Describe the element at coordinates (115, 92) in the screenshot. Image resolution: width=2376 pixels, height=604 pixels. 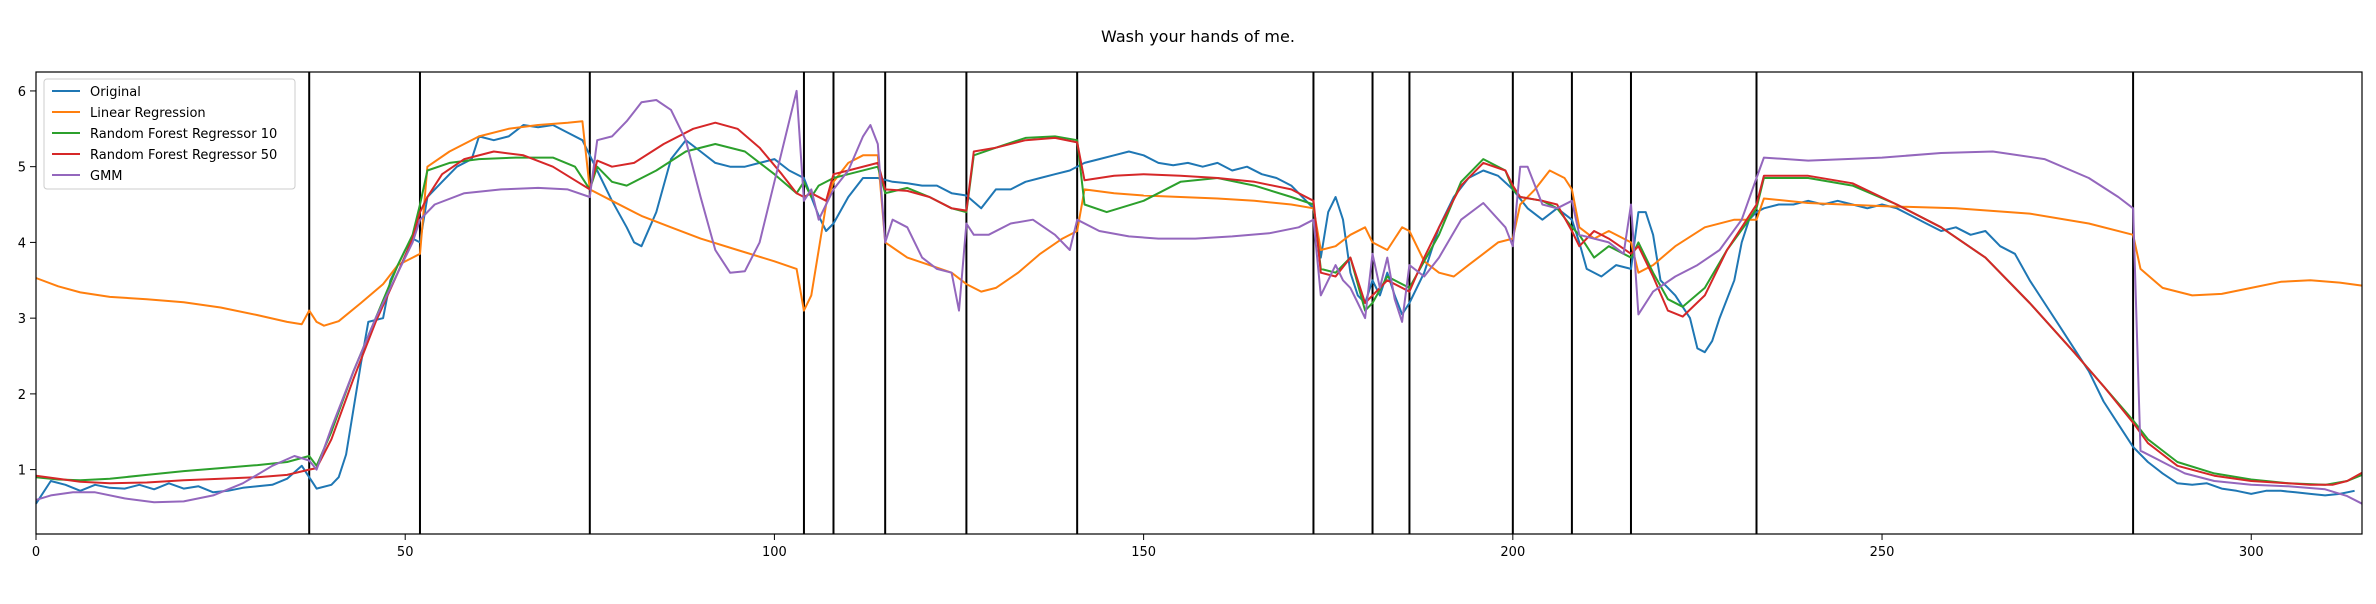
I see `legend-entry-label: Original` at that location.